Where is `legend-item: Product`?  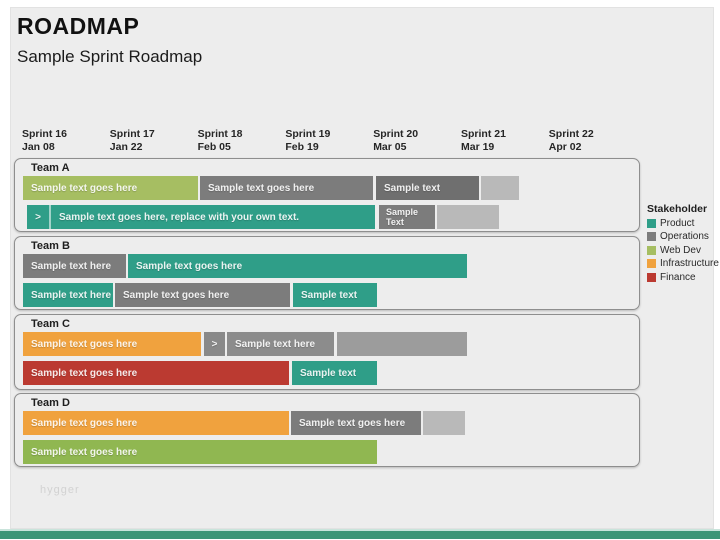 legend-item: Product is located at coordinates (683, 223).